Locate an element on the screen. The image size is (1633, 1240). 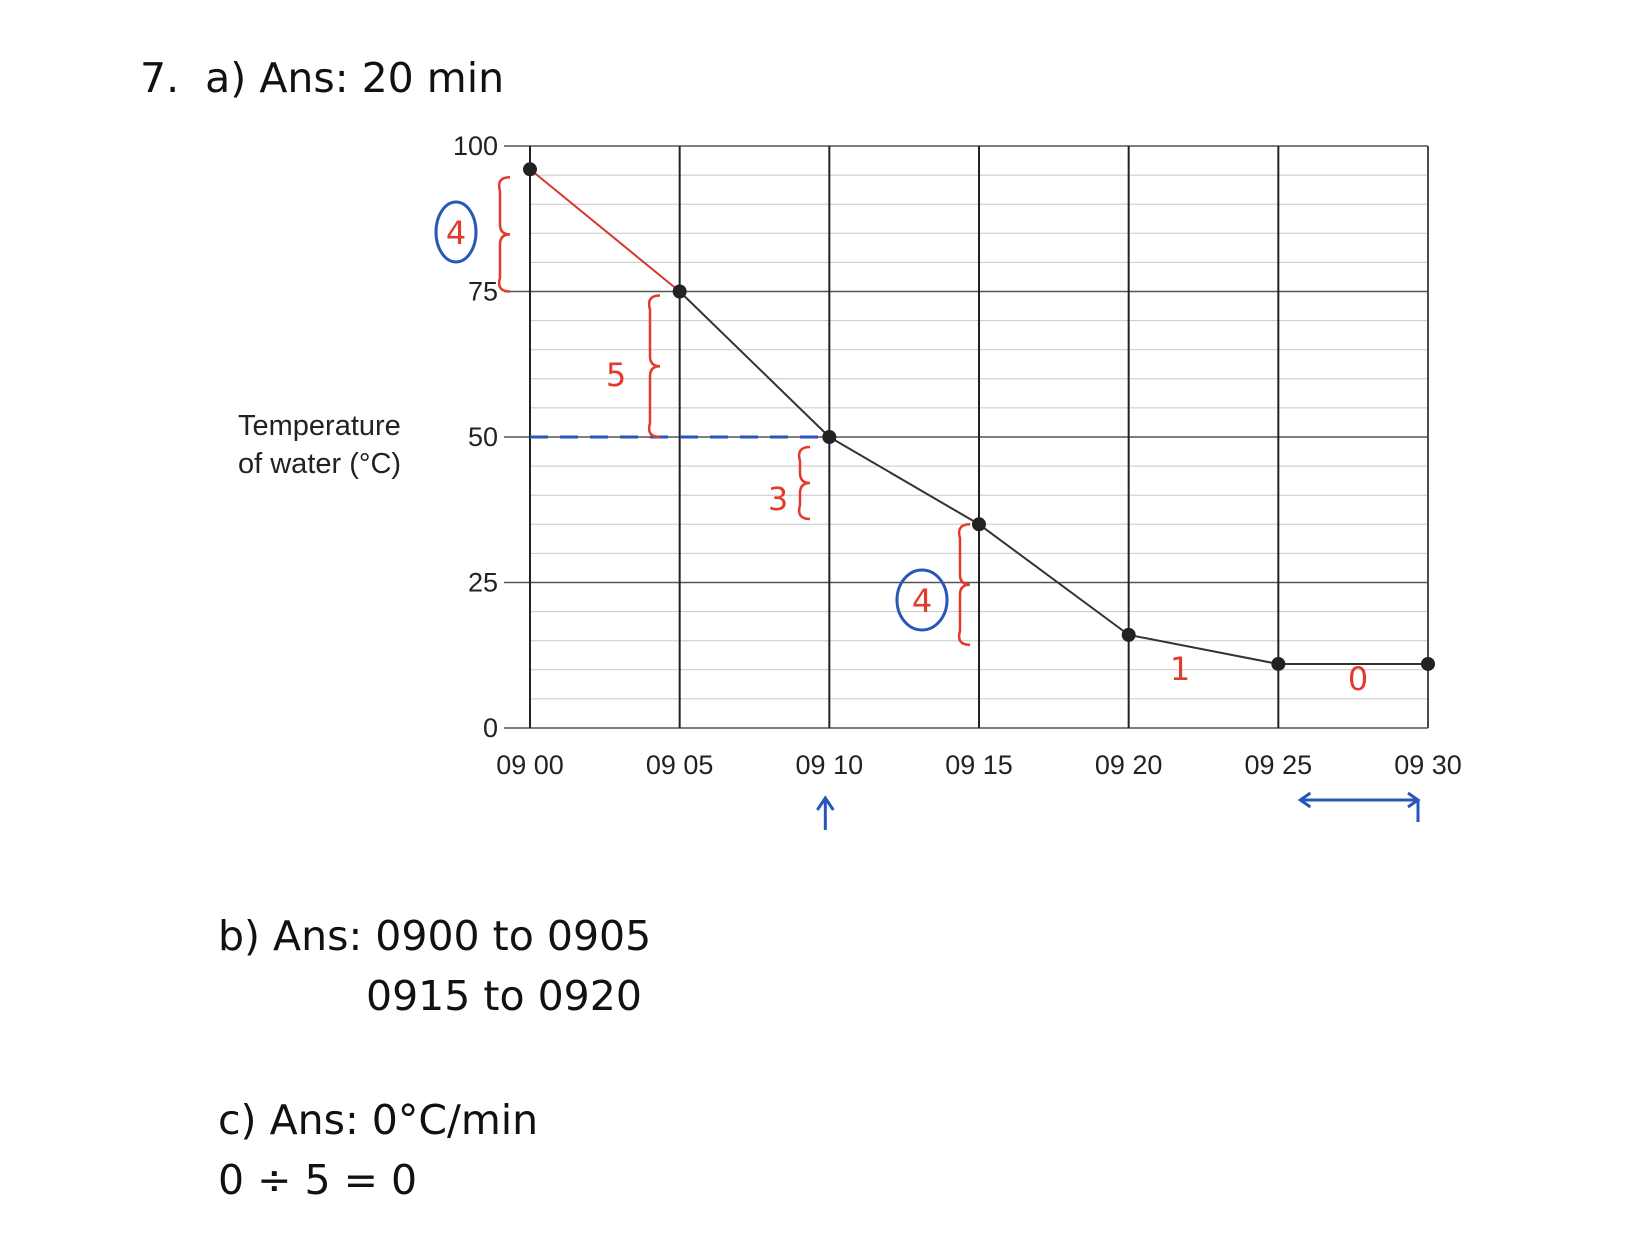
x-tick-label: 09 25 is located at coordinates (1279, 765).